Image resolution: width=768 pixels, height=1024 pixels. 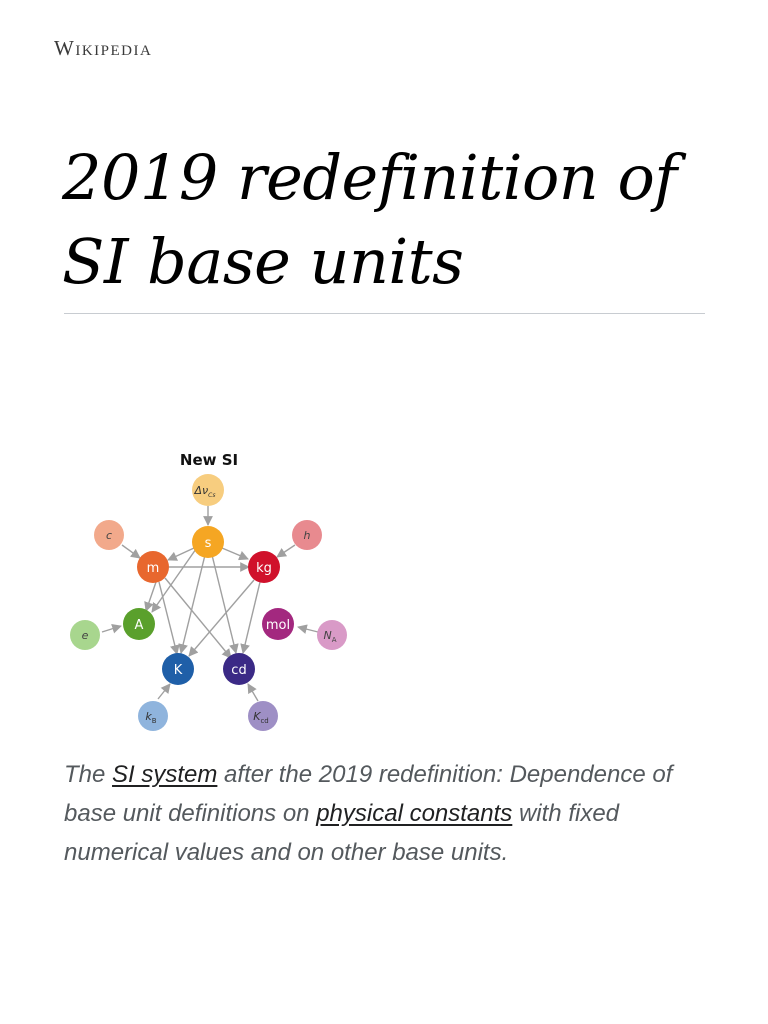 What do you see at coordinates (235, 554) in the screenshot?
I see `arrow-s-to-kg` at bounding box center [235, 554].